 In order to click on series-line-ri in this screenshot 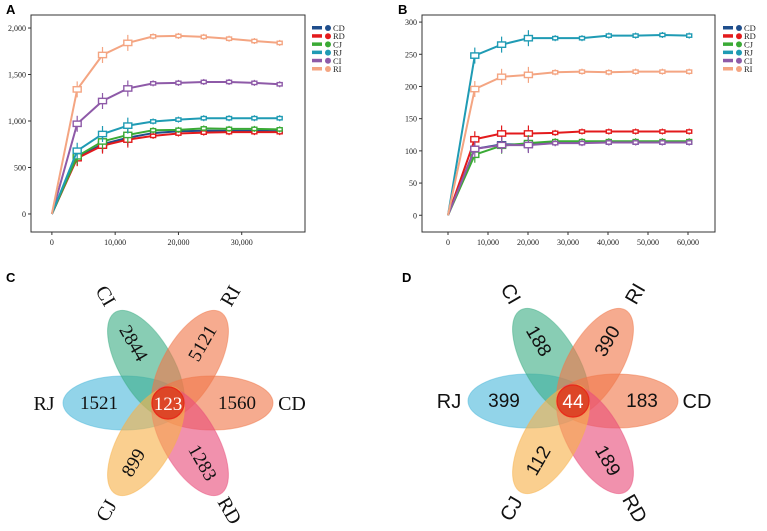, I will do `click(568, 143)`.